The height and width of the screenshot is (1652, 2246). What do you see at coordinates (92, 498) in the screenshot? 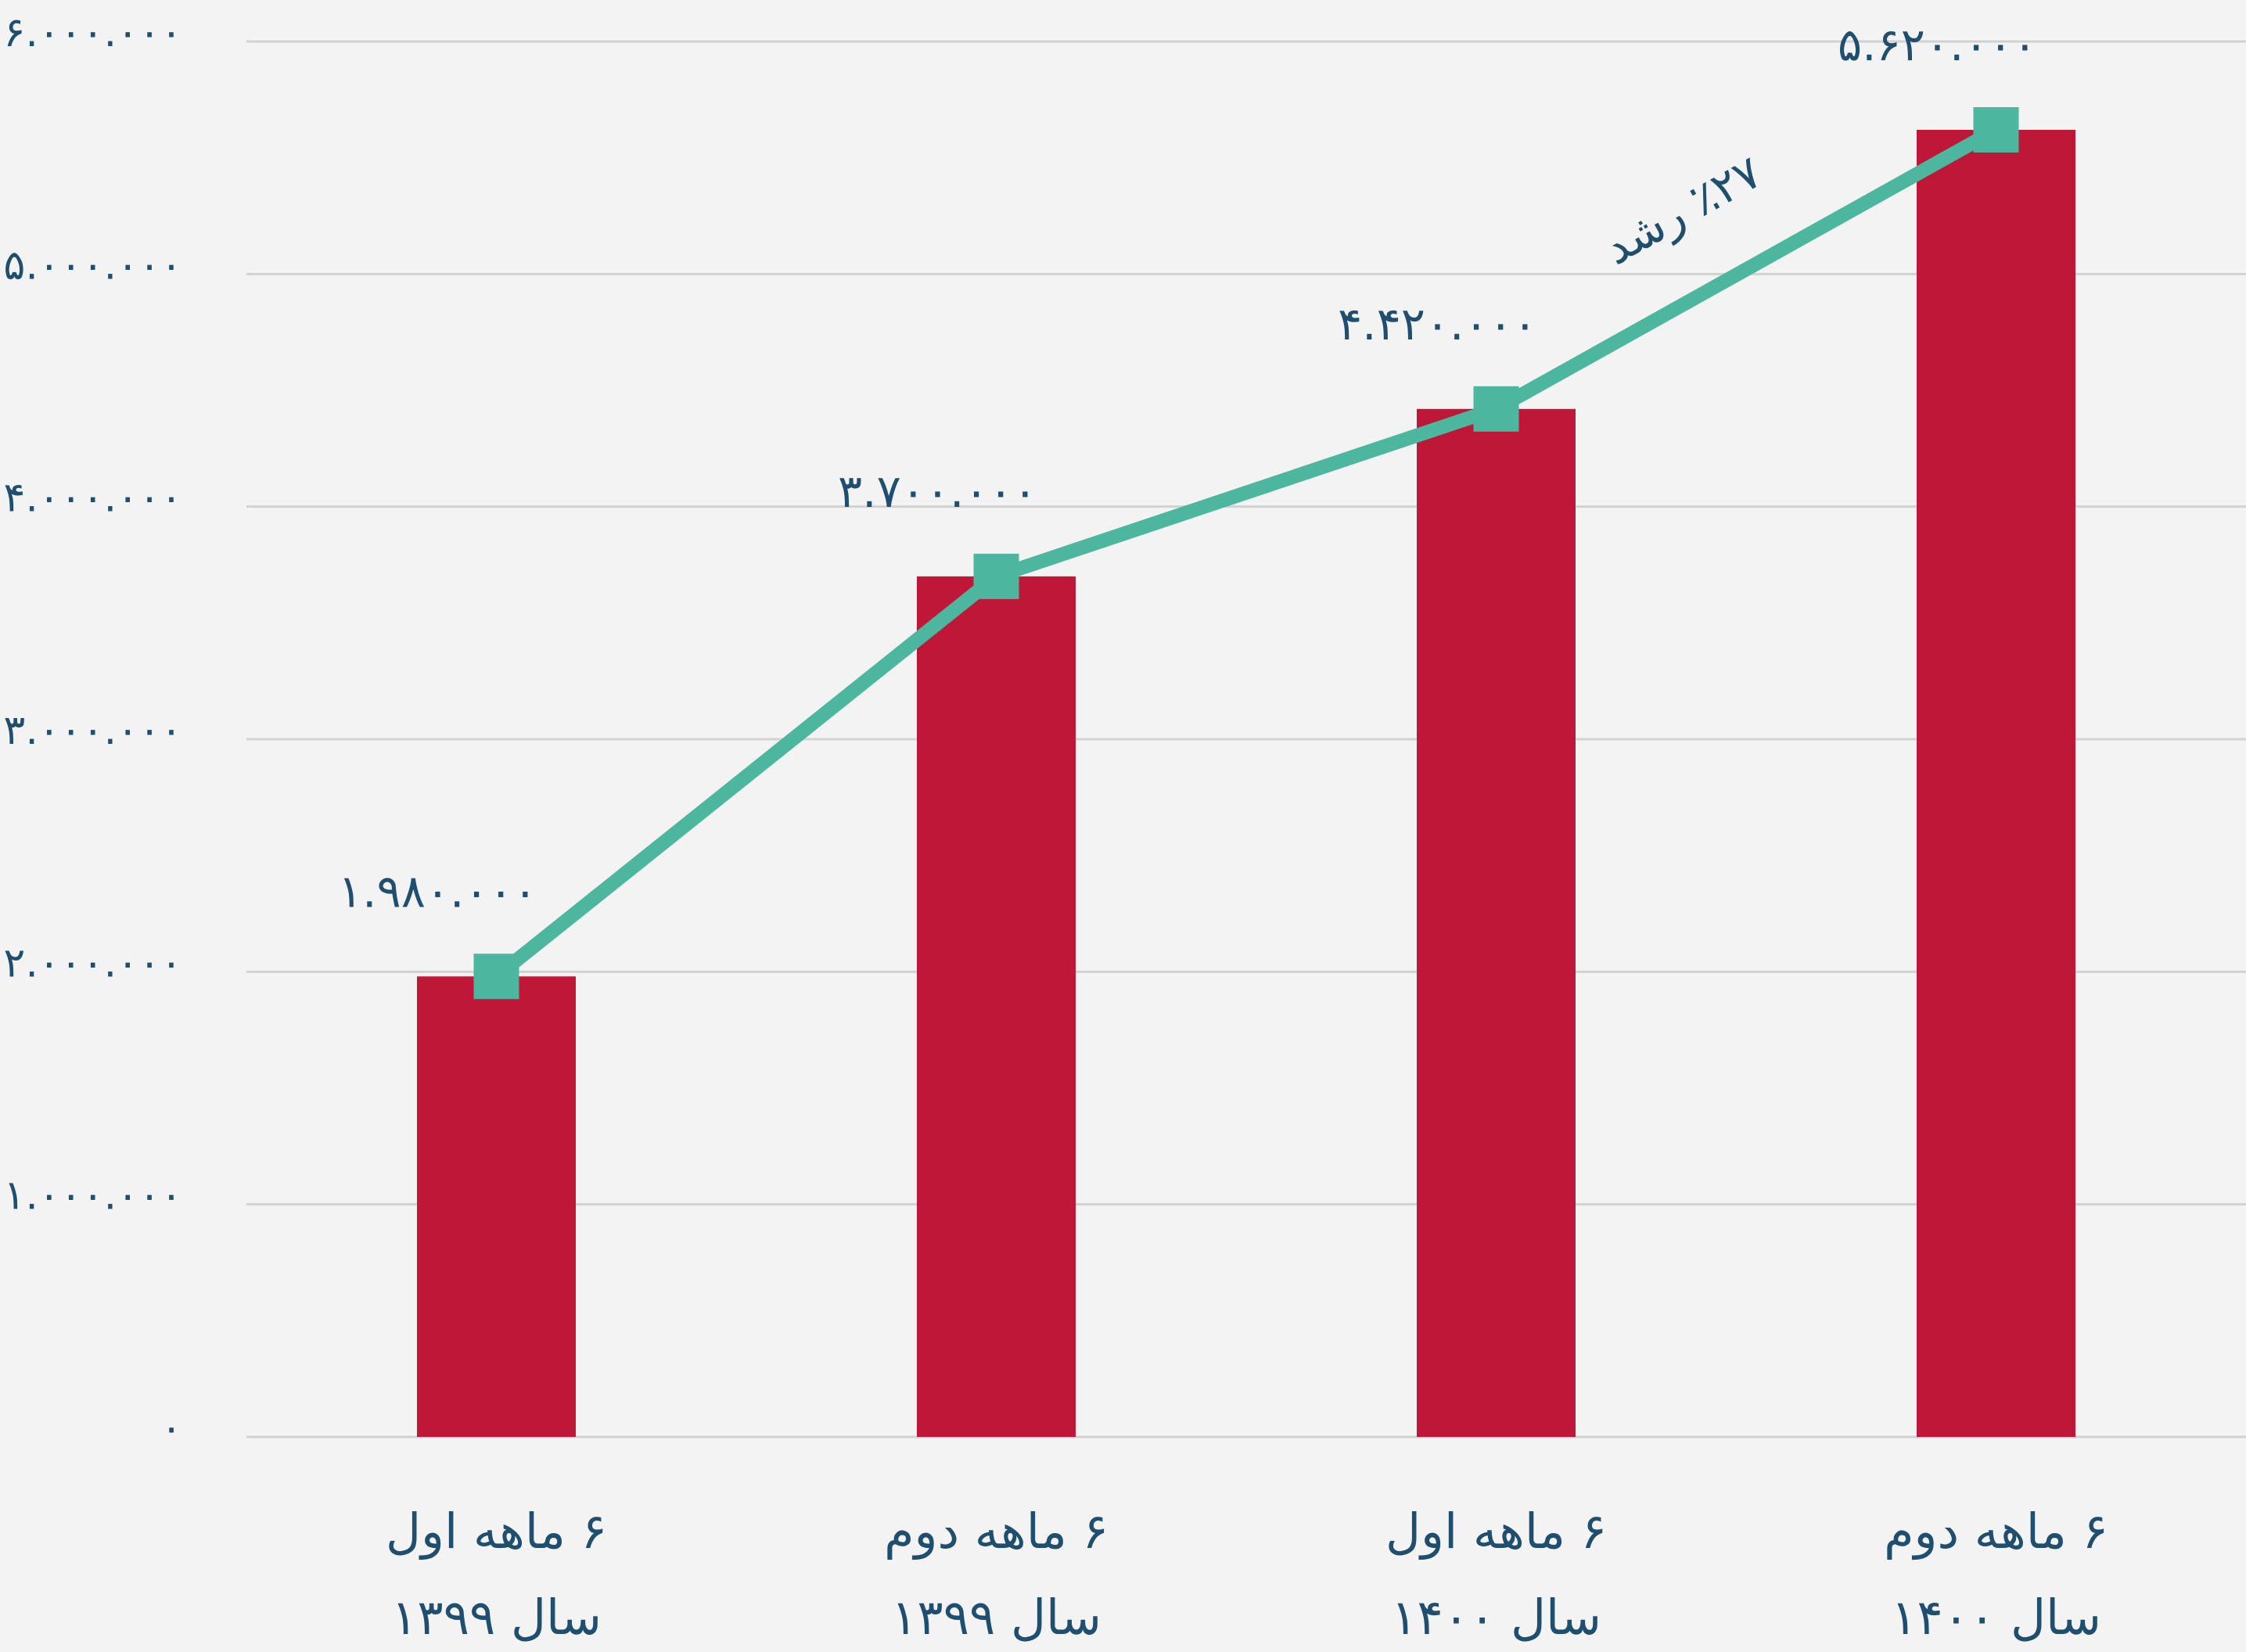
I see `y-tick-label: ۴.۰۰۰.۰۰۰` at bounding box center [92, 498].